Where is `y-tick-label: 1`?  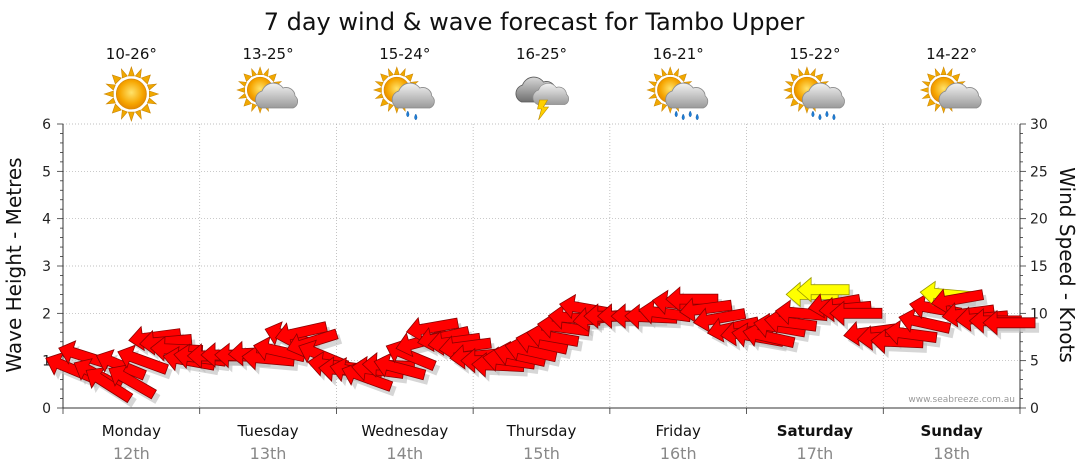
y-tick-label: 1 is located at coordinates (46, 362).